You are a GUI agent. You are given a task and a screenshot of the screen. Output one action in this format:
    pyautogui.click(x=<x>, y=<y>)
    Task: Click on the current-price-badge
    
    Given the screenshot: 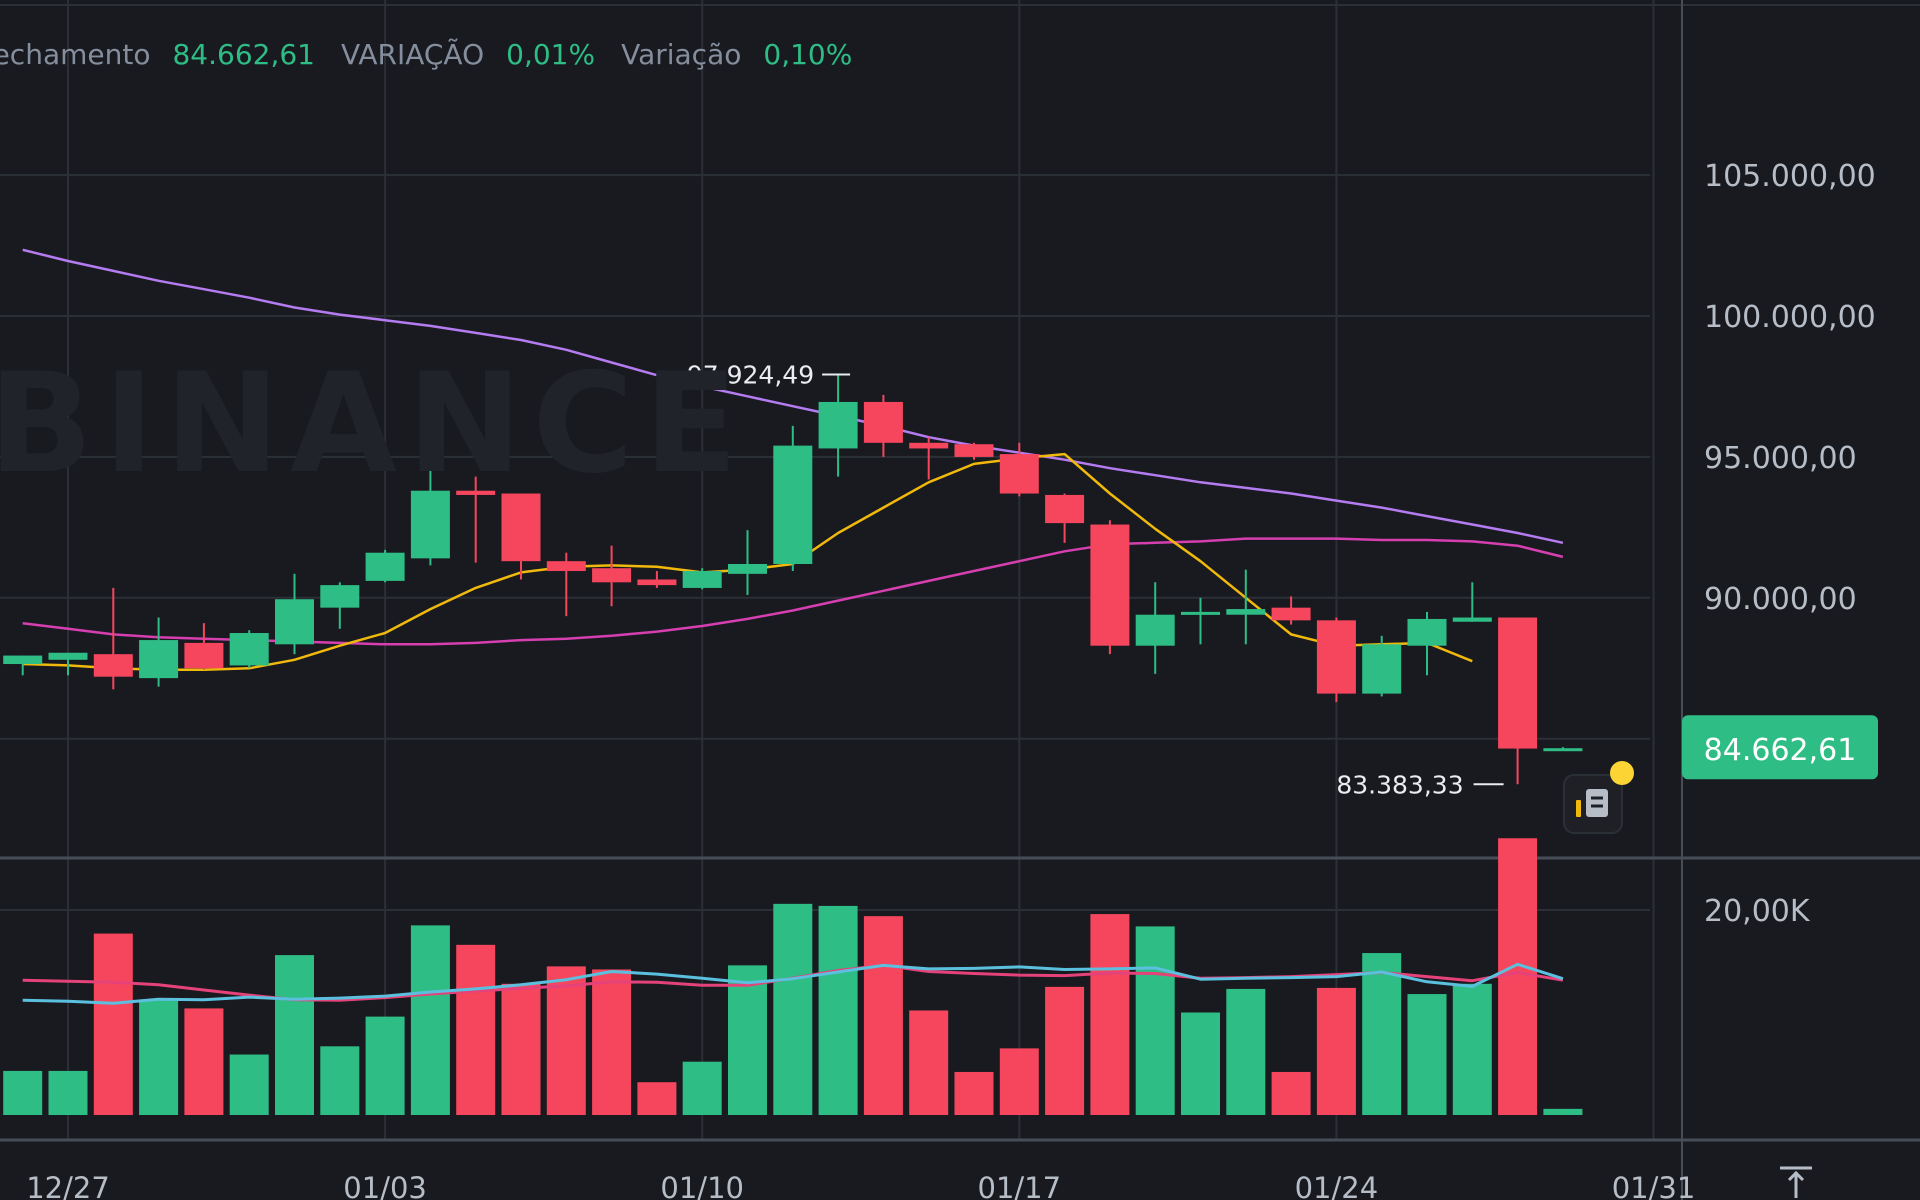 What is the action you would take?
    pyautogui.click(x=1780, y=747)
    